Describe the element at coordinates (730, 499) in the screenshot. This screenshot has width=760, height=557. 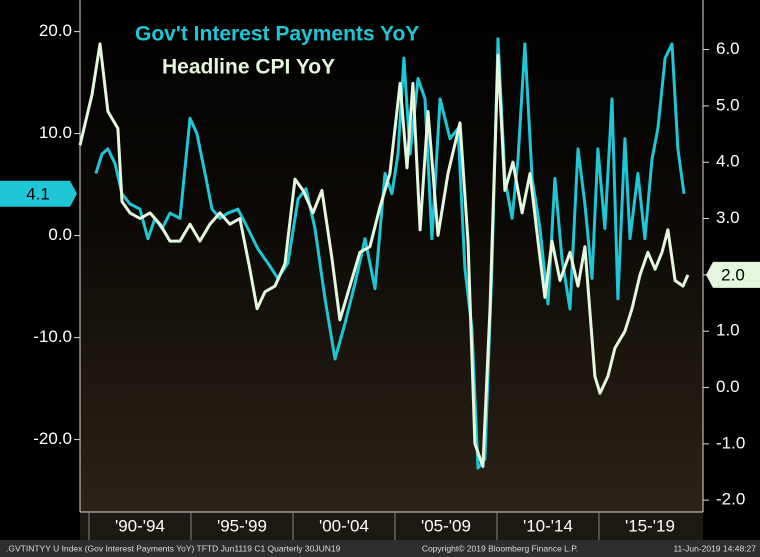
I see `y2-tick-label: -2.0` at that location.